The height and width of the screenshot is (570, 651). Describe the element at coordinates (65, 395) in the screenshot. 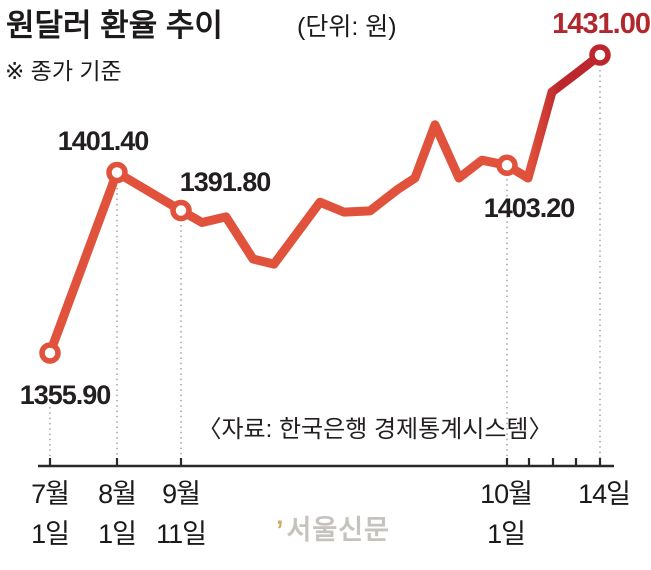

I see `value-label: 1355.90` at that location.